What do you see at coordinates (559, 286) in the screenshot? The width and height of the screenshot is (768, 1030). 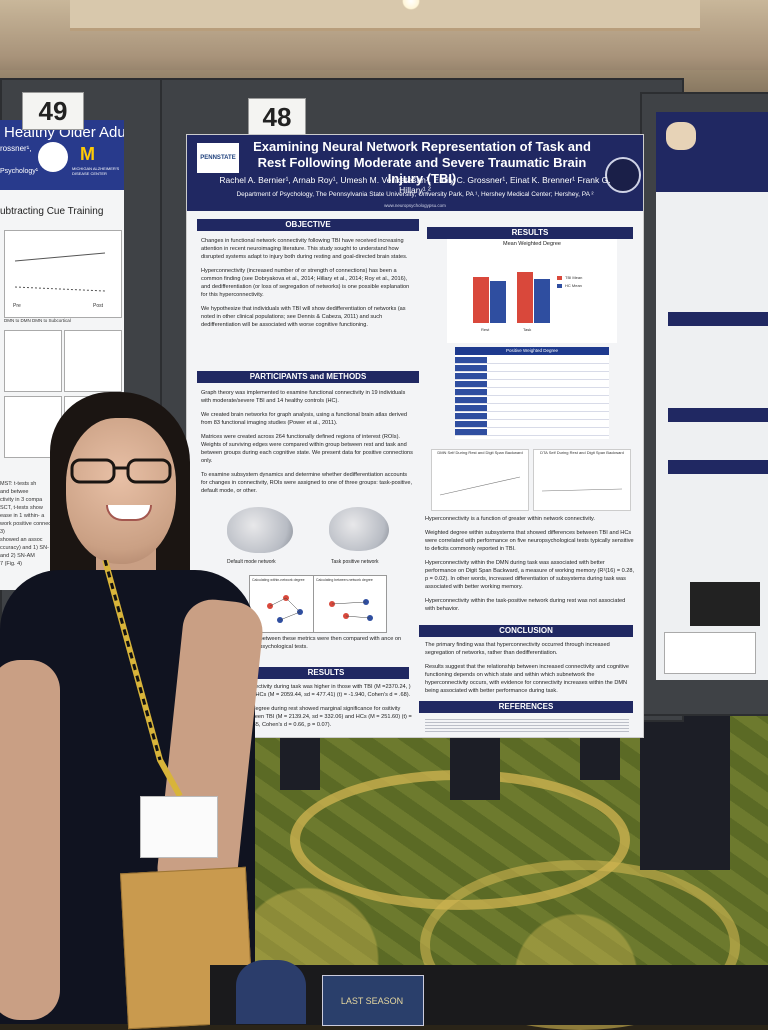 I see `legend-swatch-hc` at bounding box center [559, 286].